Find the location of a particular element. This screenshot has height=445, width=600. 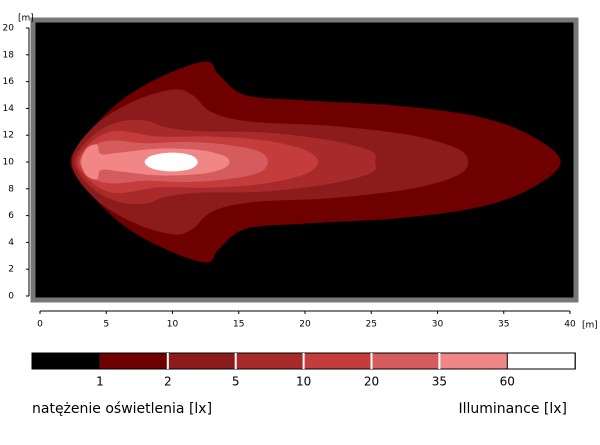

y-tick-label: 16 is located at coordinates (9, 82).